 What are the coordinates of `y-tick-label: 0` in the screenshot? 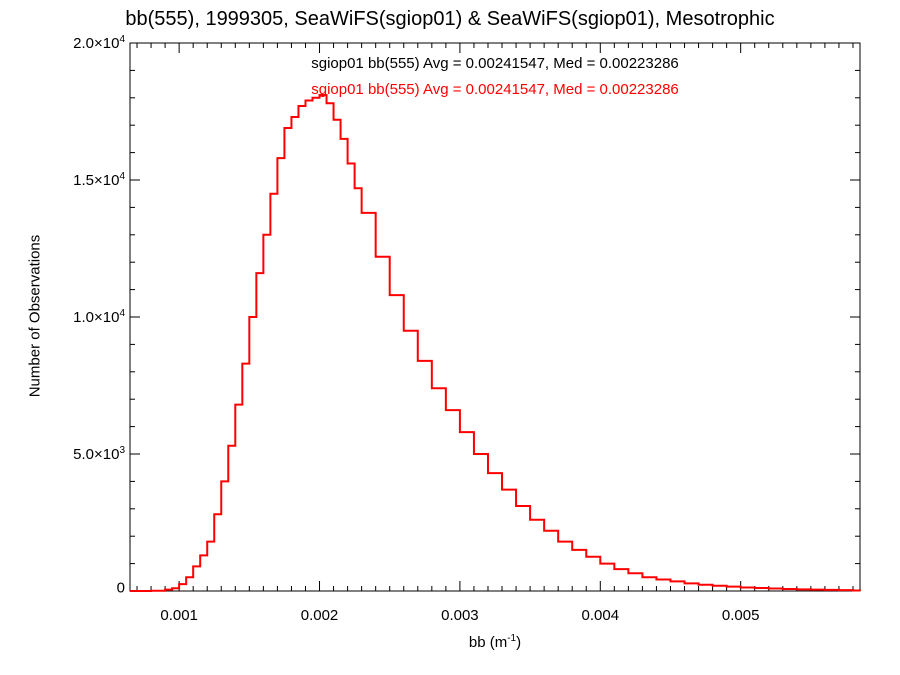 It's located at (121, 588).